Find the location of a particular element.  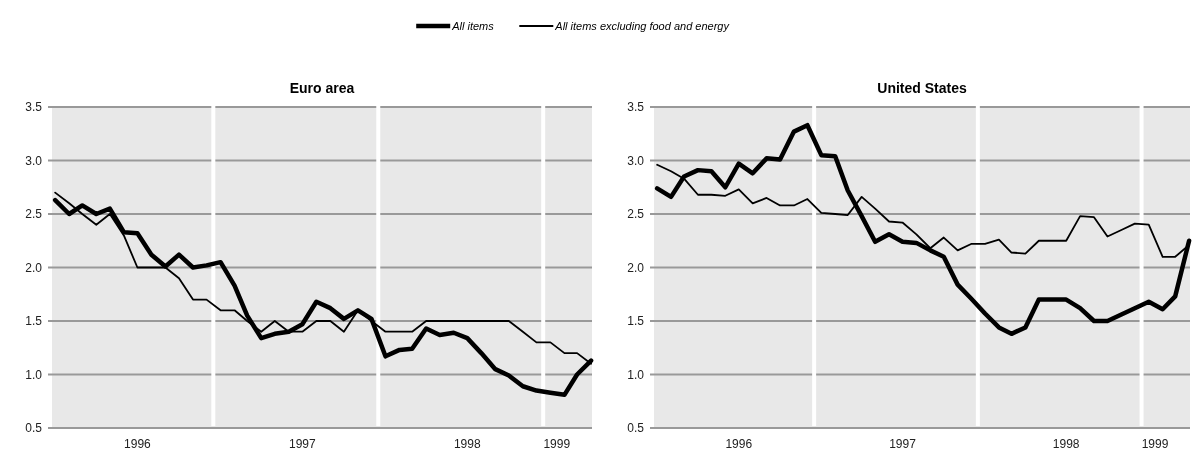

legend-label: All items is located at coordinates (473, 25).